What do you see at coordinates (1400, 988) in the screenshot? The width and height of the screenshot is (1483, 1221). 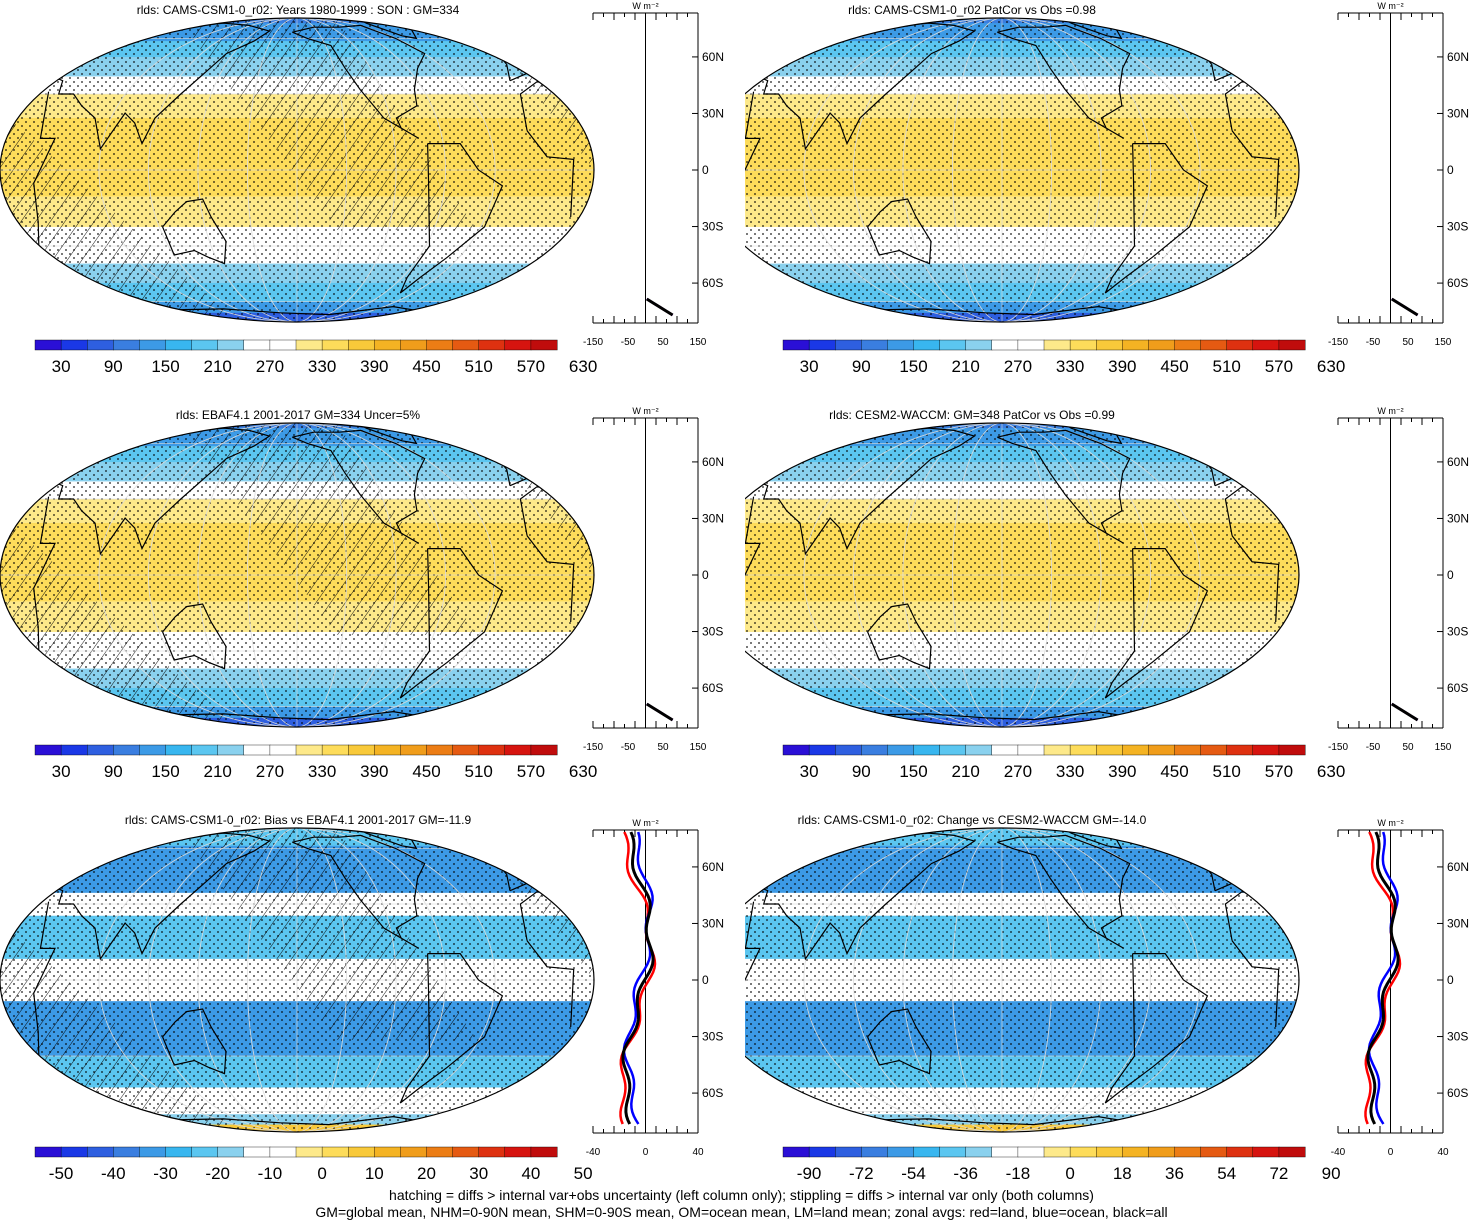 I see `zonal-profile: W m⁻² -40 0 40 60N 30N 0 30S 60S` at bounding box center [1400, 988].